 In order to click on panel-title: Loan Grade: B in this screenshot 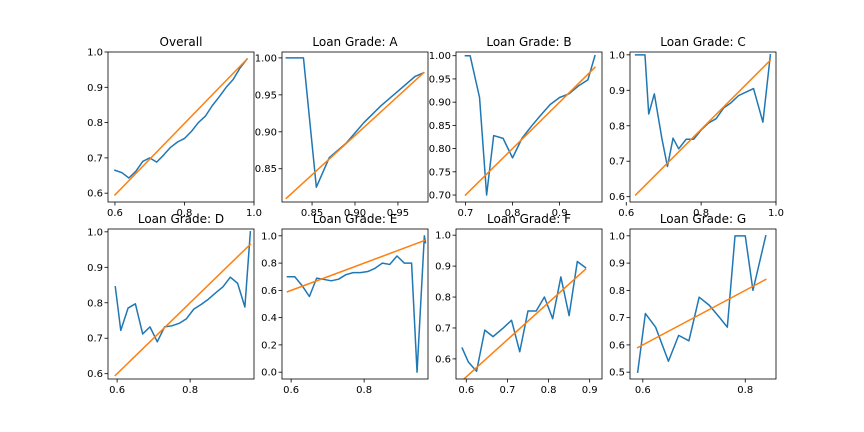, I will do `click(528, 42)`.